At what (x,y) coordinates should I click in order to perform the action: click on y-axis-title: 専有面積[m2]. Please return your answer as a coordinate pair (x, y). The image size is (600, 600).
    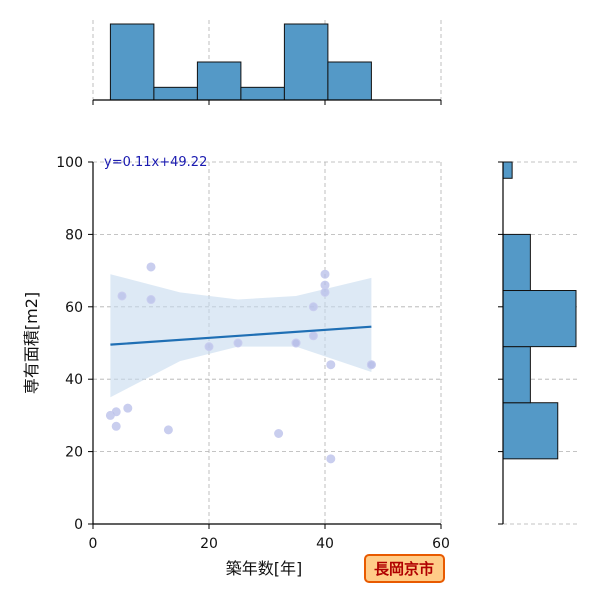
    Looking at the image, I should click on (31, 343).